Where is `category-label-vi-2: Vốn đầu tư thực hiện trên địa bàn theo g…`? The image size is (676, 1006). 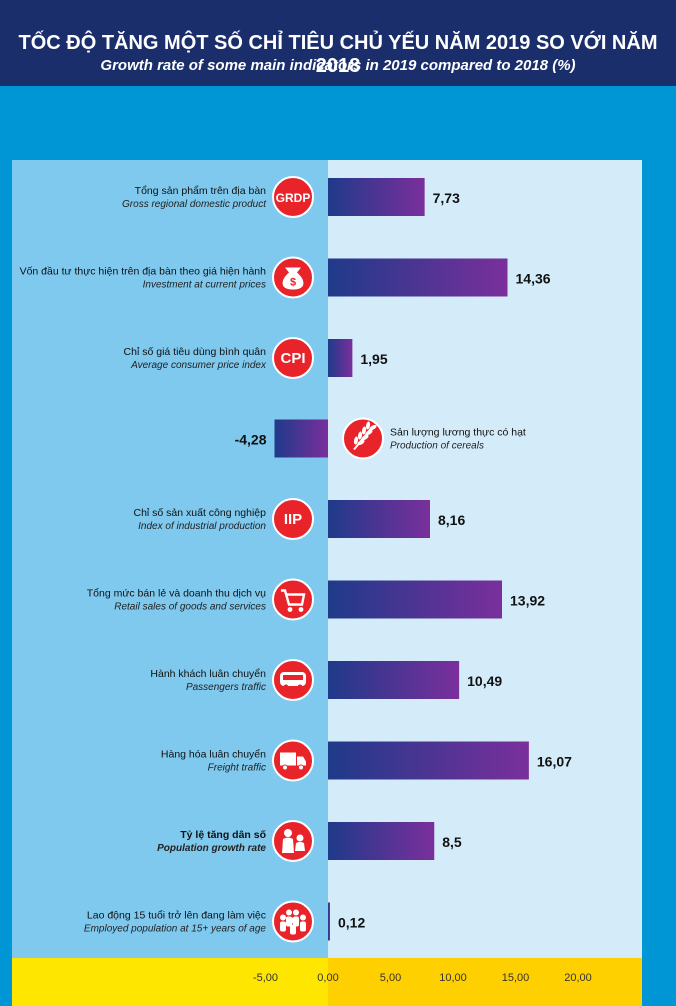 category-label-vi-2: Vốn đầu tư thực hiện trên địa bàn theo g… is located at coordinates (143, 272).